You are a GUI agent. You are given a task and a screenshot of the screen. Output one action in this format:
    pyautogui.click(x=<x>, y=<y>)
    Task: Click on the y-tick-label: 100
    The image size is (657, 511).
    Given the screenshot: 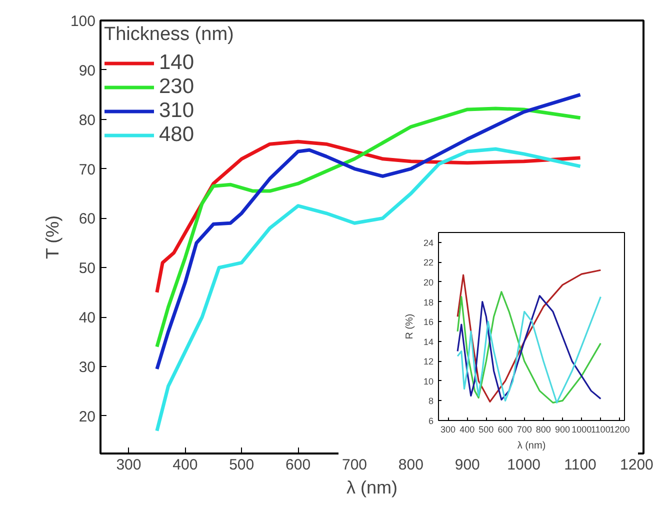 What is the action you would take?
    pyautogui.click(x=83, y=21)
    